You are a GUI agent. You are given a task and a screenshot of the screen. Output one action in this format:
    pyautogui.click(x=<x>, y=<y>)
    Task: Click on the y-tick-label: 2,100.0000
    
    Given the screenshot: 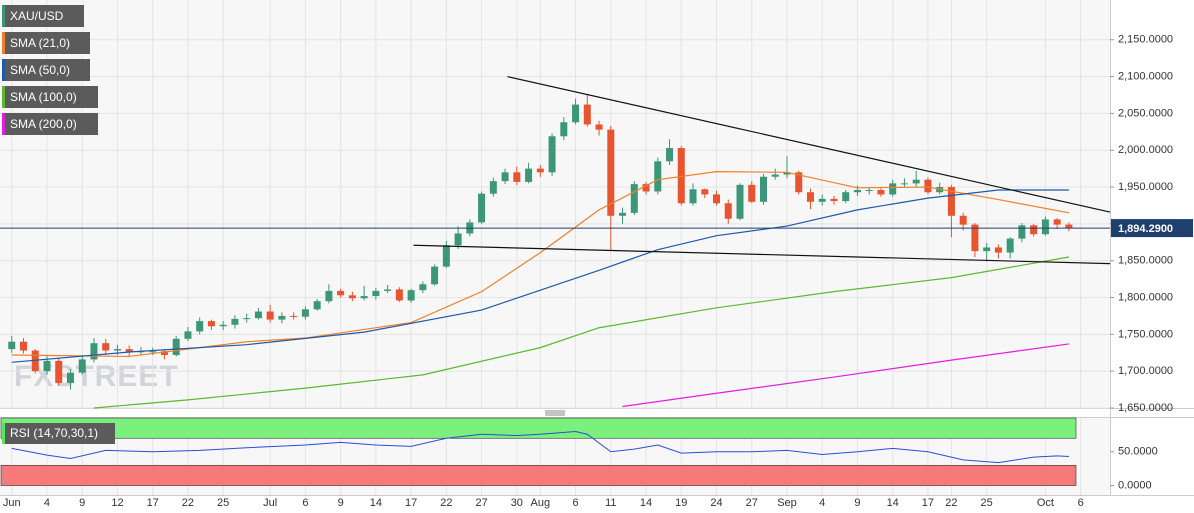 What is the action you would take?
    pyautogui.click(x=1145, y=76)
    